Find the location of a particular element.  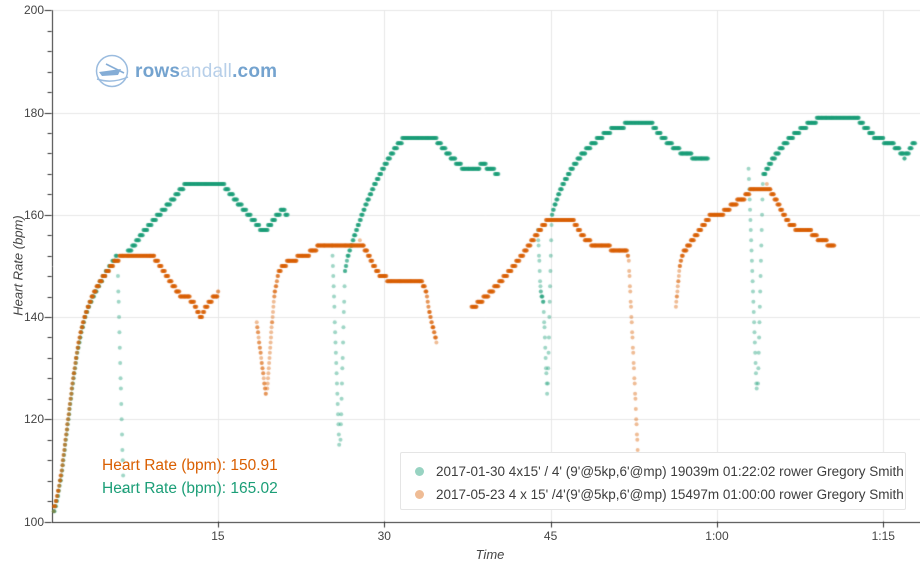

y-tick-label: 160 is located at coordinates (33, 214).